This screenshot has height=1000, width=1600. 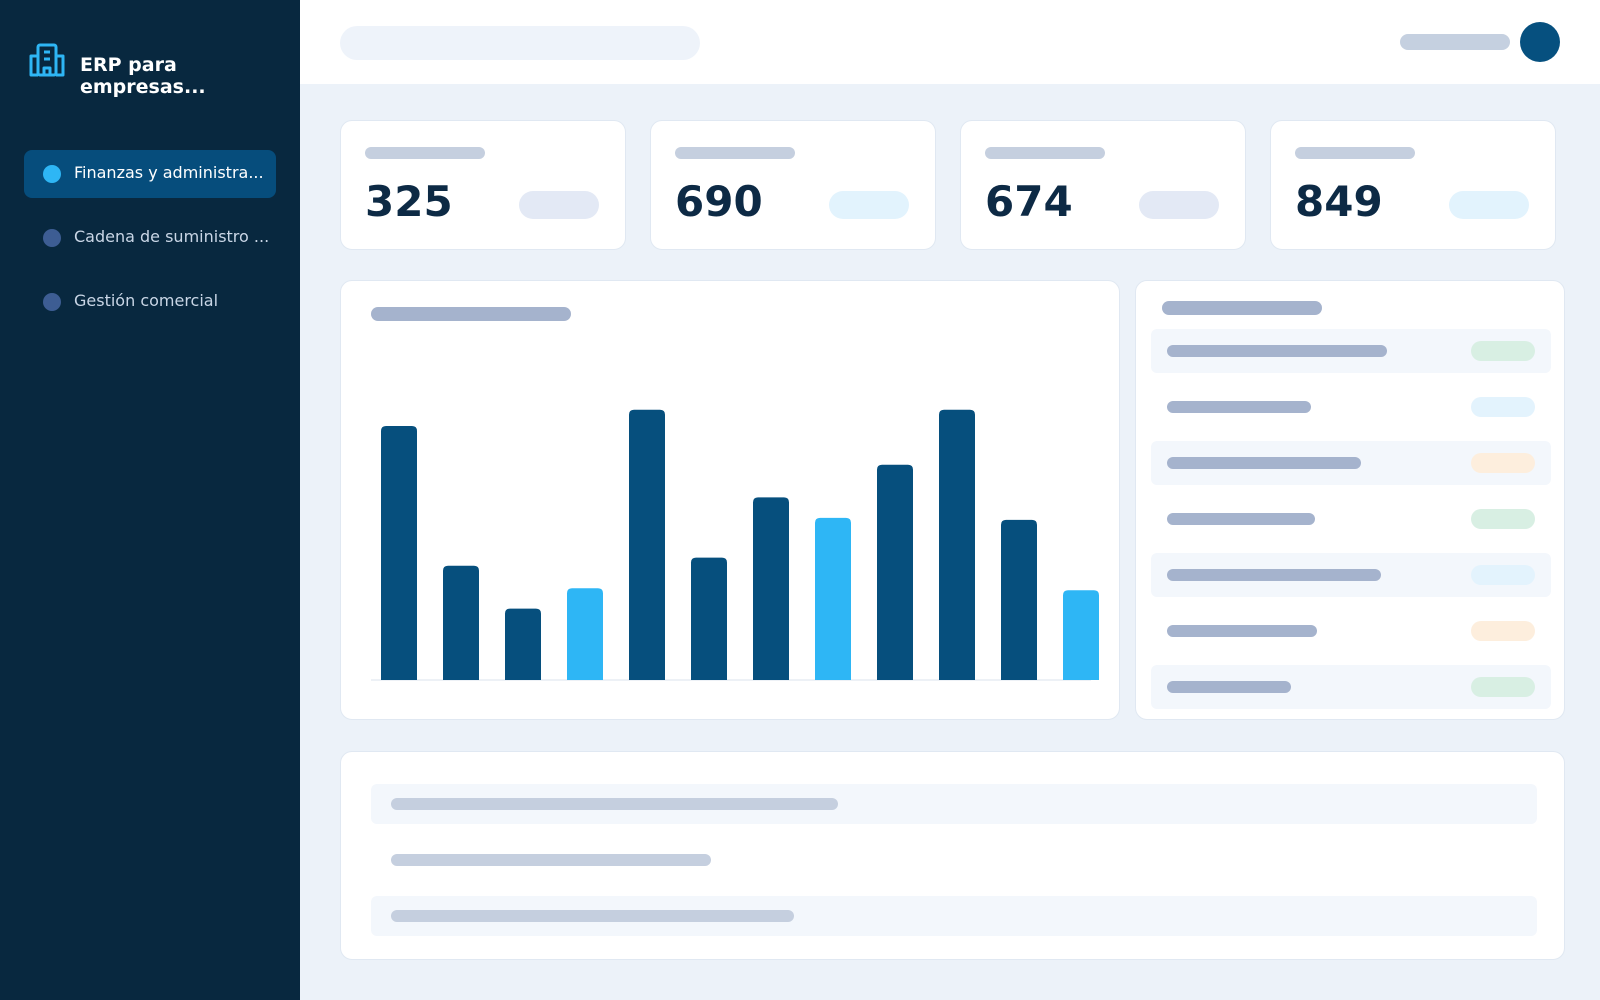 I want to click on list-card, so click(x=1350, y=500).